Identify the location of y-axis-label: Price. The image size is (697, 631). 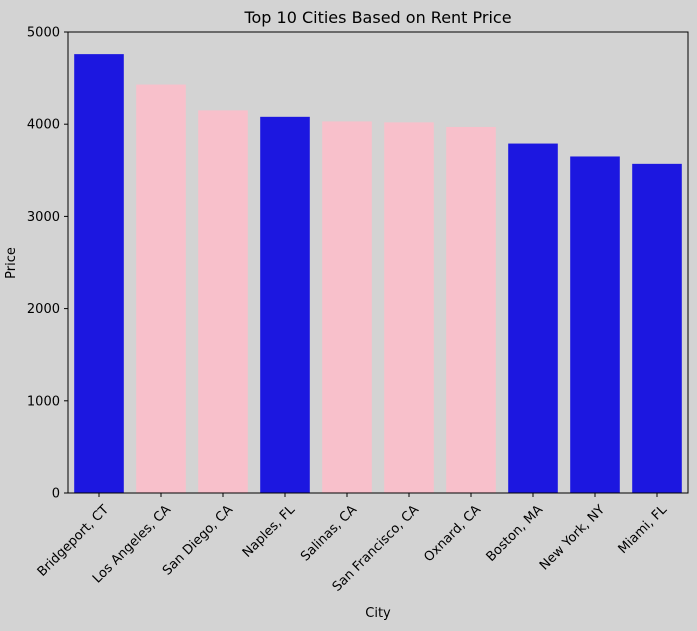
(11, 263).